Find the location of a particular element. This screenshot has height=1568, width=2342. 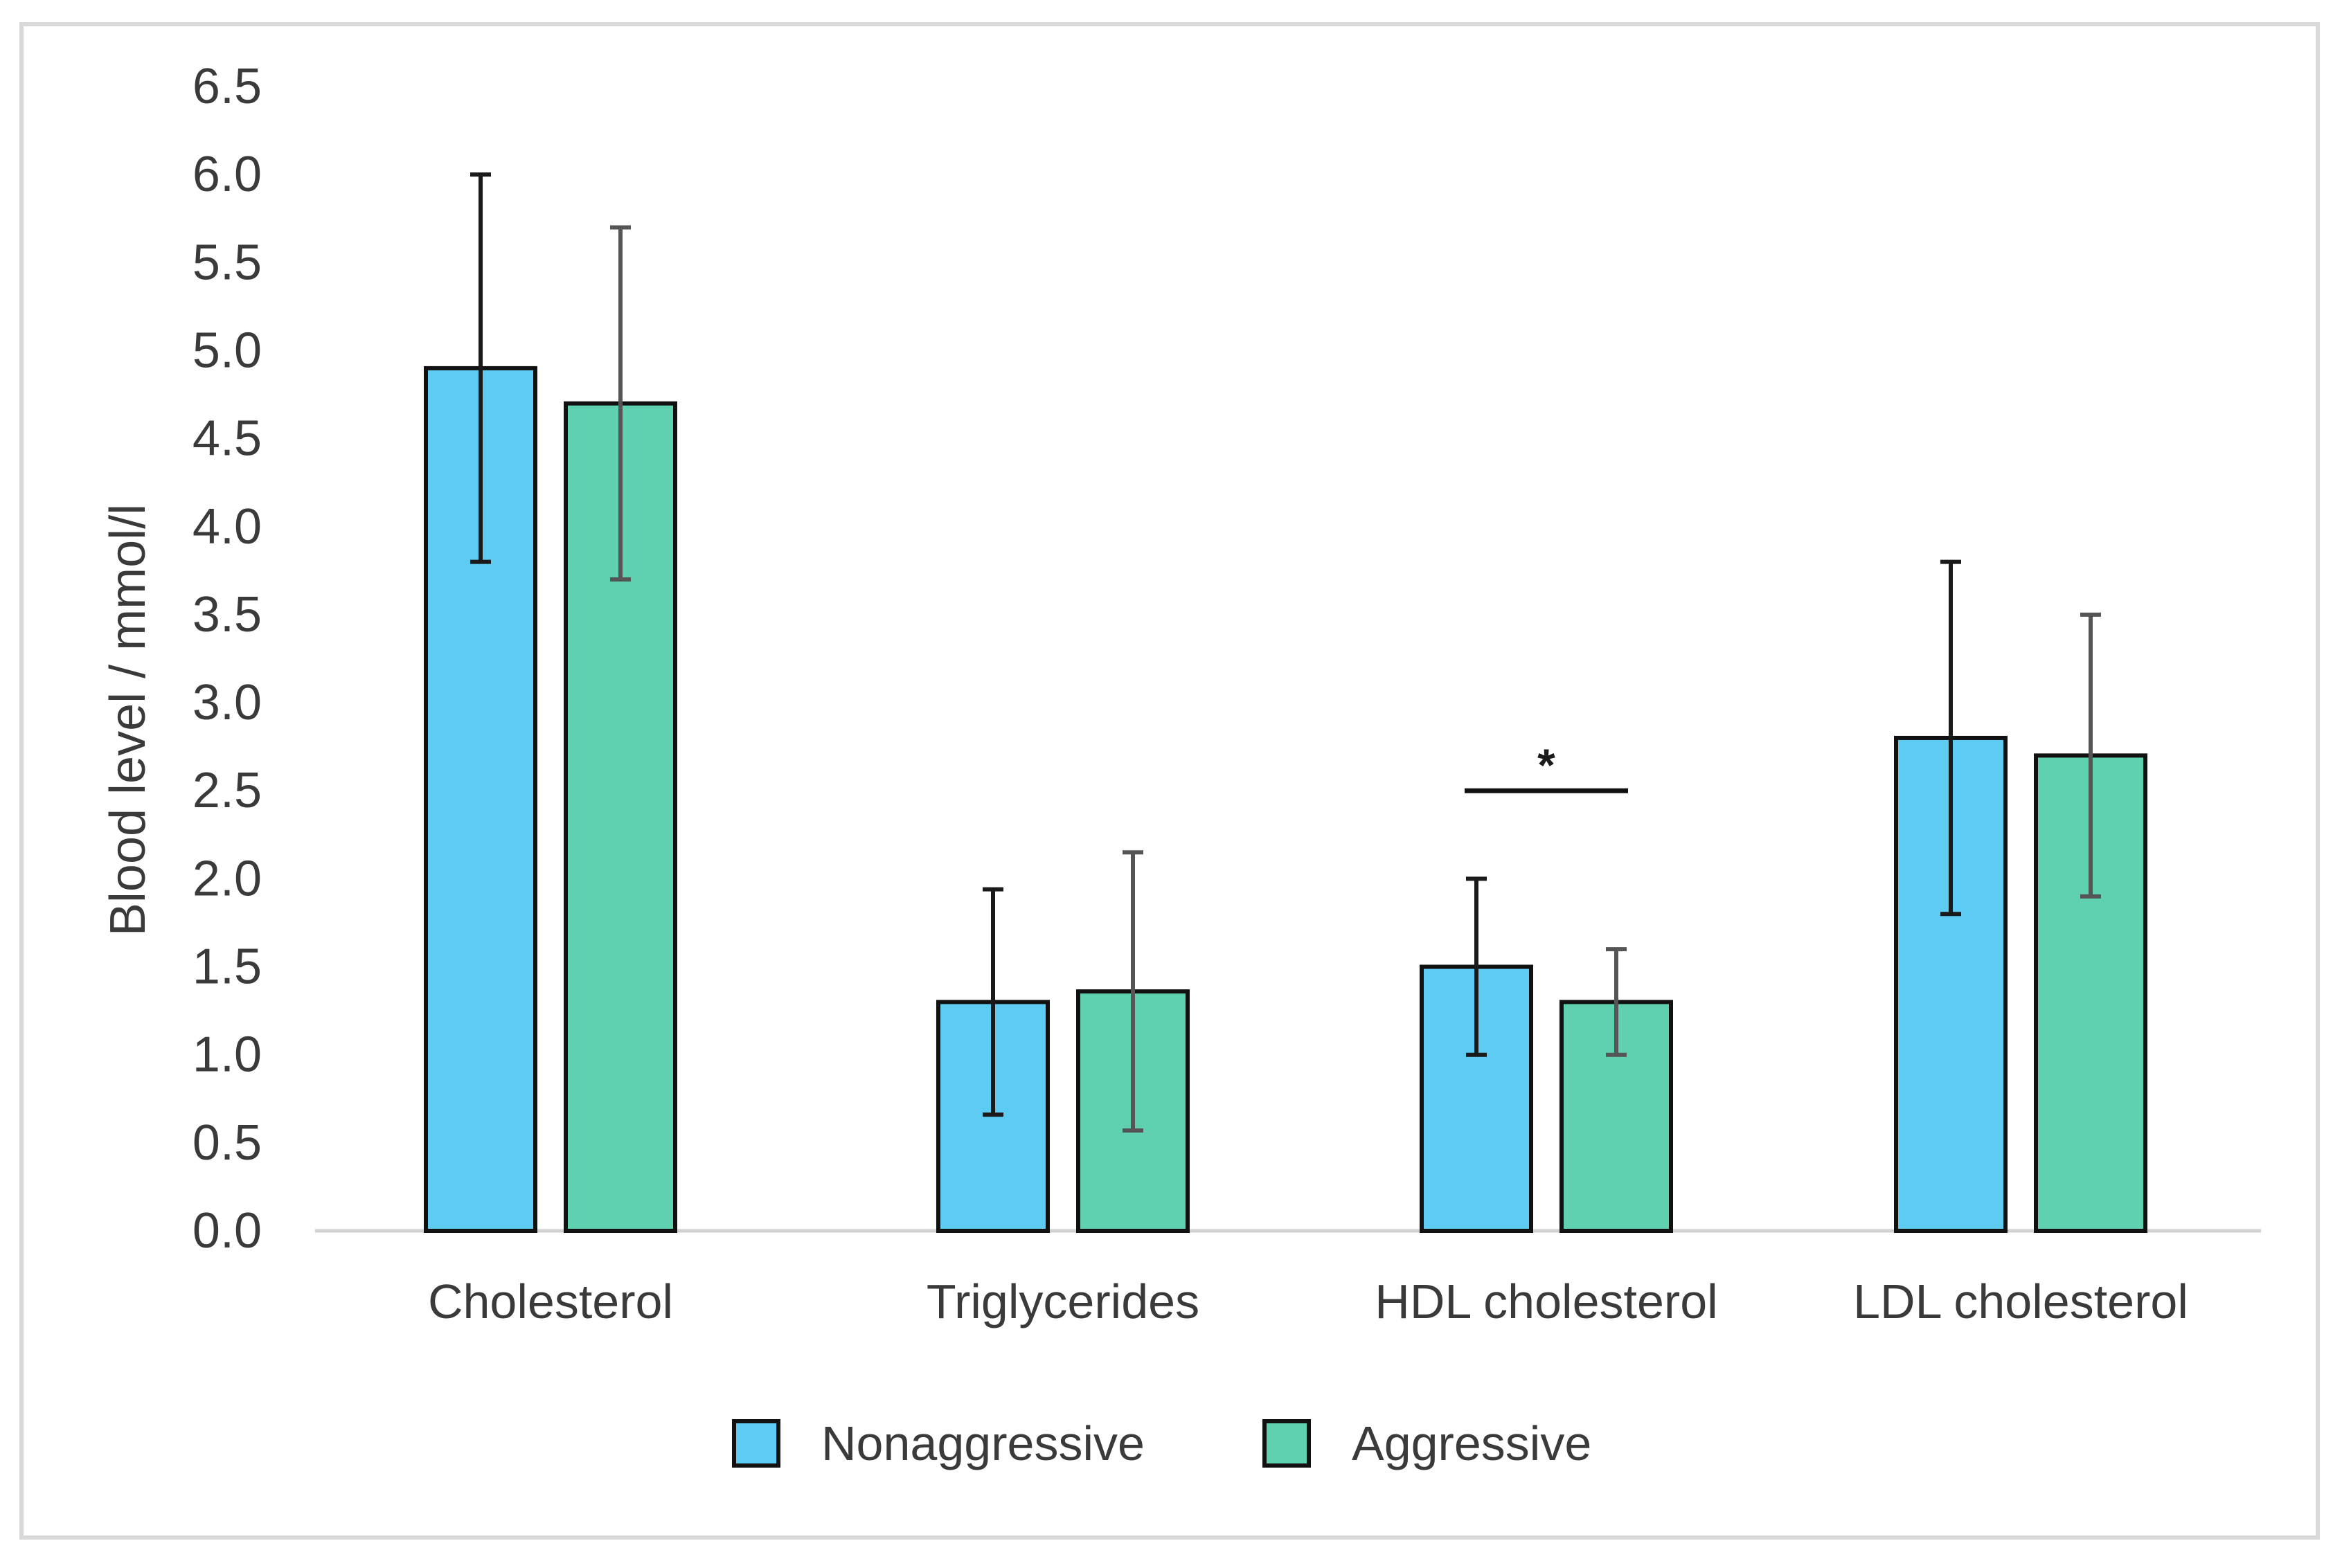

legend-label-nonaggressive: Nonaggressive is located at coordinates (983, 1443).